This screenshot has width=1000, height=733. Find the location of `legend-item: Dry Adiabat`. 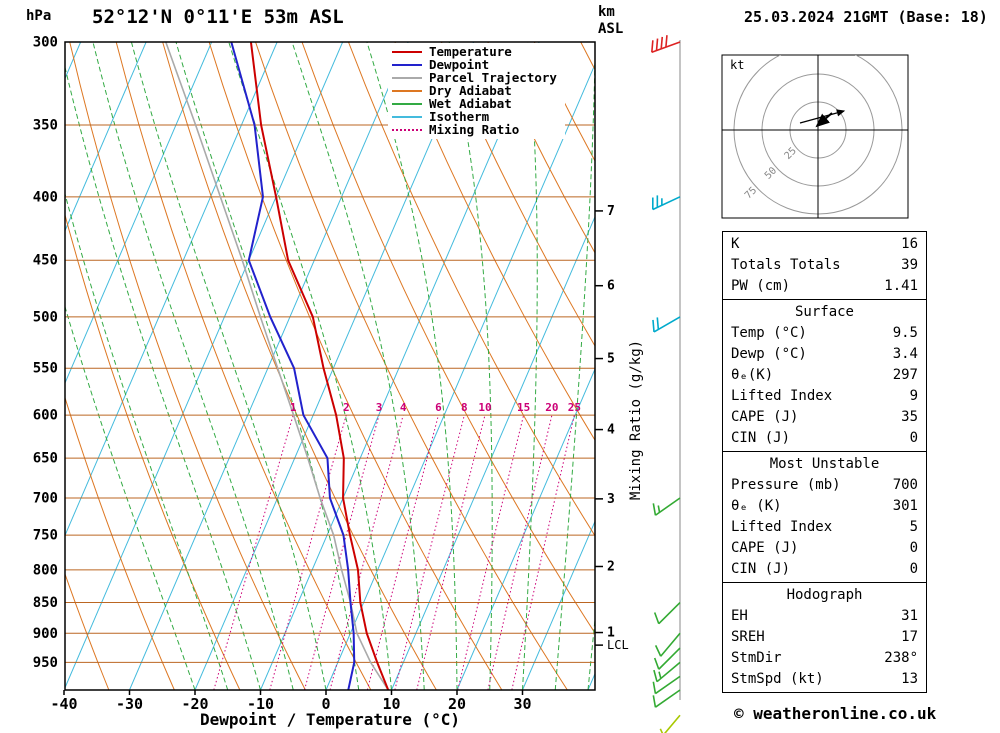

legend-item: Dry Adiabat is located at coordinates (474, 90).